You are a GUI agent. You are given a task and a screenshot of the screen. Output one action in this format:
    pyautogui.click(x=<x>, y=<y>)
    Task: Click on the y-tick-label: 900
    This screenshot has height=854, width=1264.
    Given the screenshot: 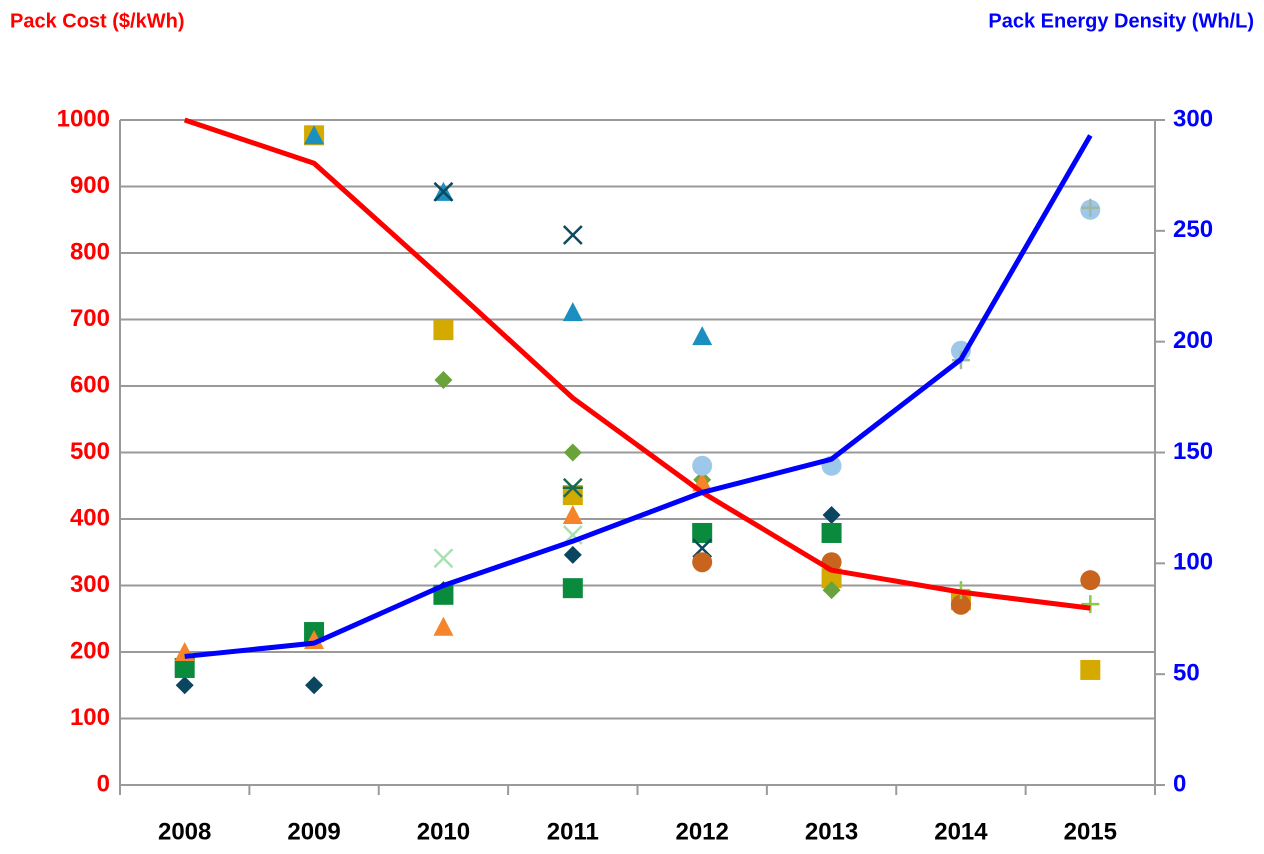 What is the action you would take?
    pyautogui.click(x=90, y=185)
    